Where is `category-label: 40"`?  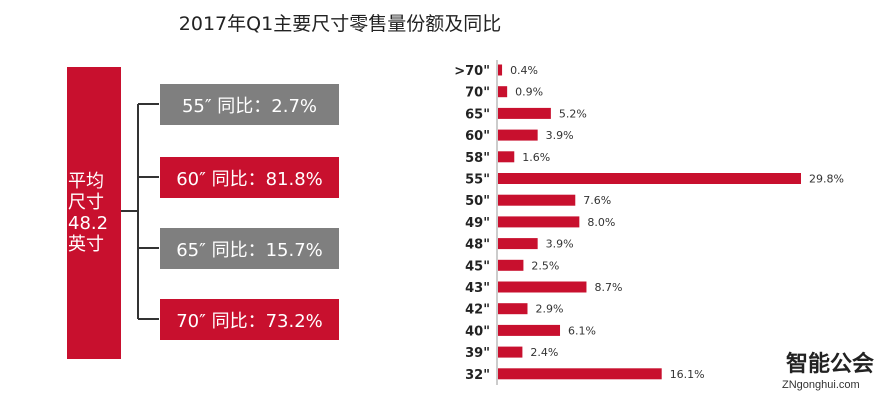 category-label: 40" is located at coordinates (477, 331).